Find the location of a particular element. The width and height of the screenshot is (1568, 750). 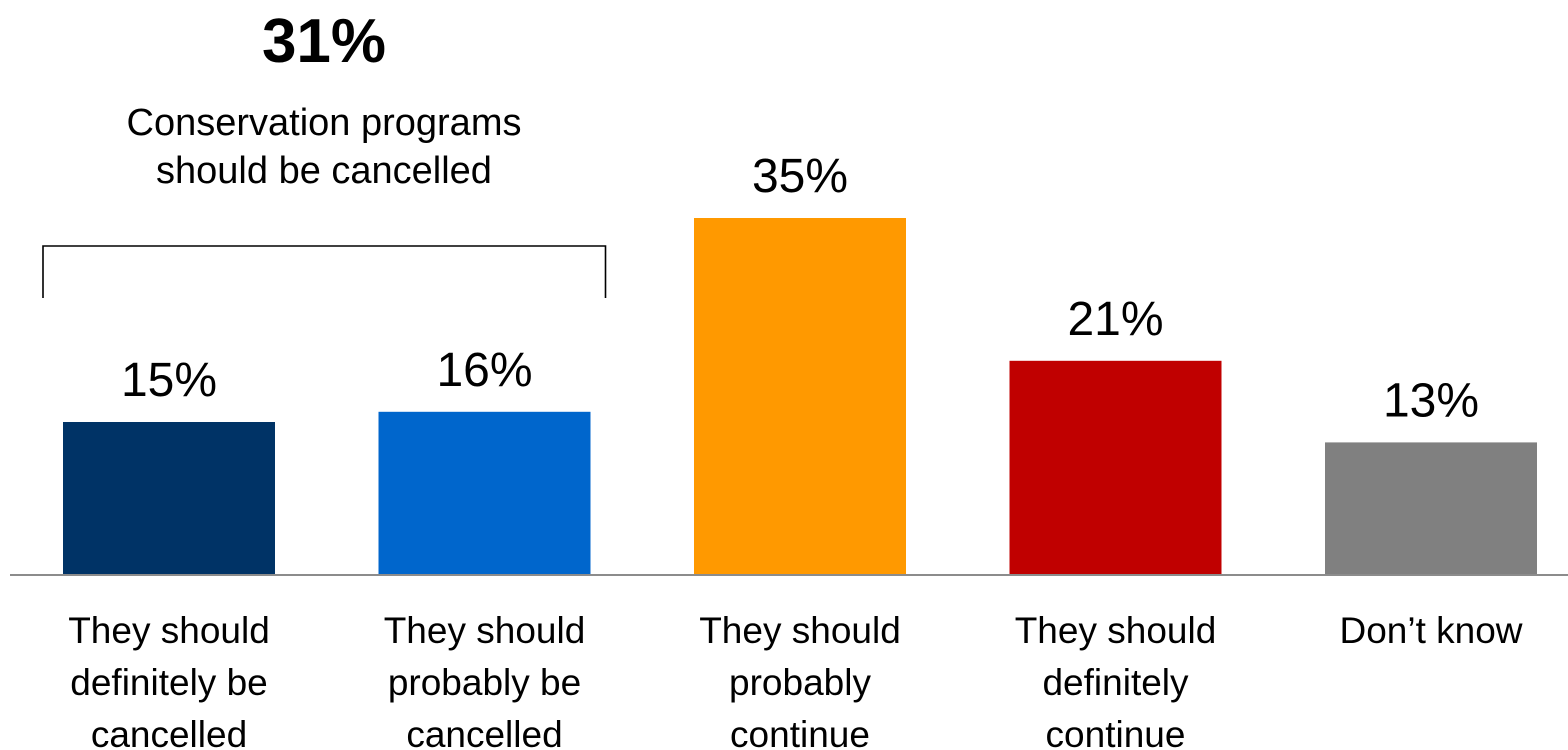

category-label-4: They should definitely continue is located at coordinates (1116, 680).